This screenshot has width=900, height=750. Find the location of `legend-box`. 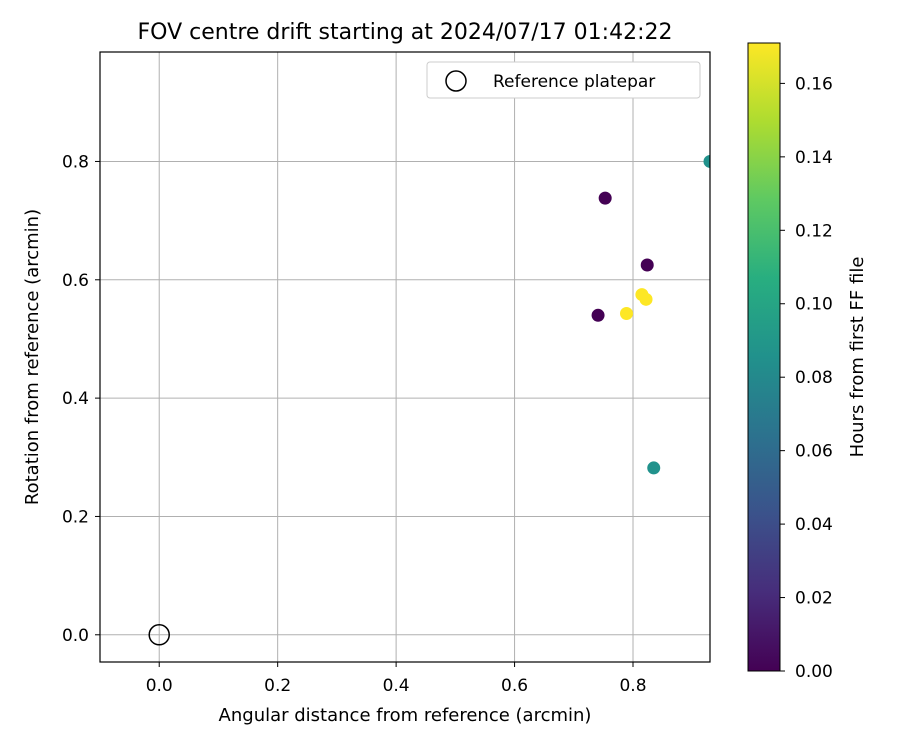

legend-box is located at coordinates (563, 80).